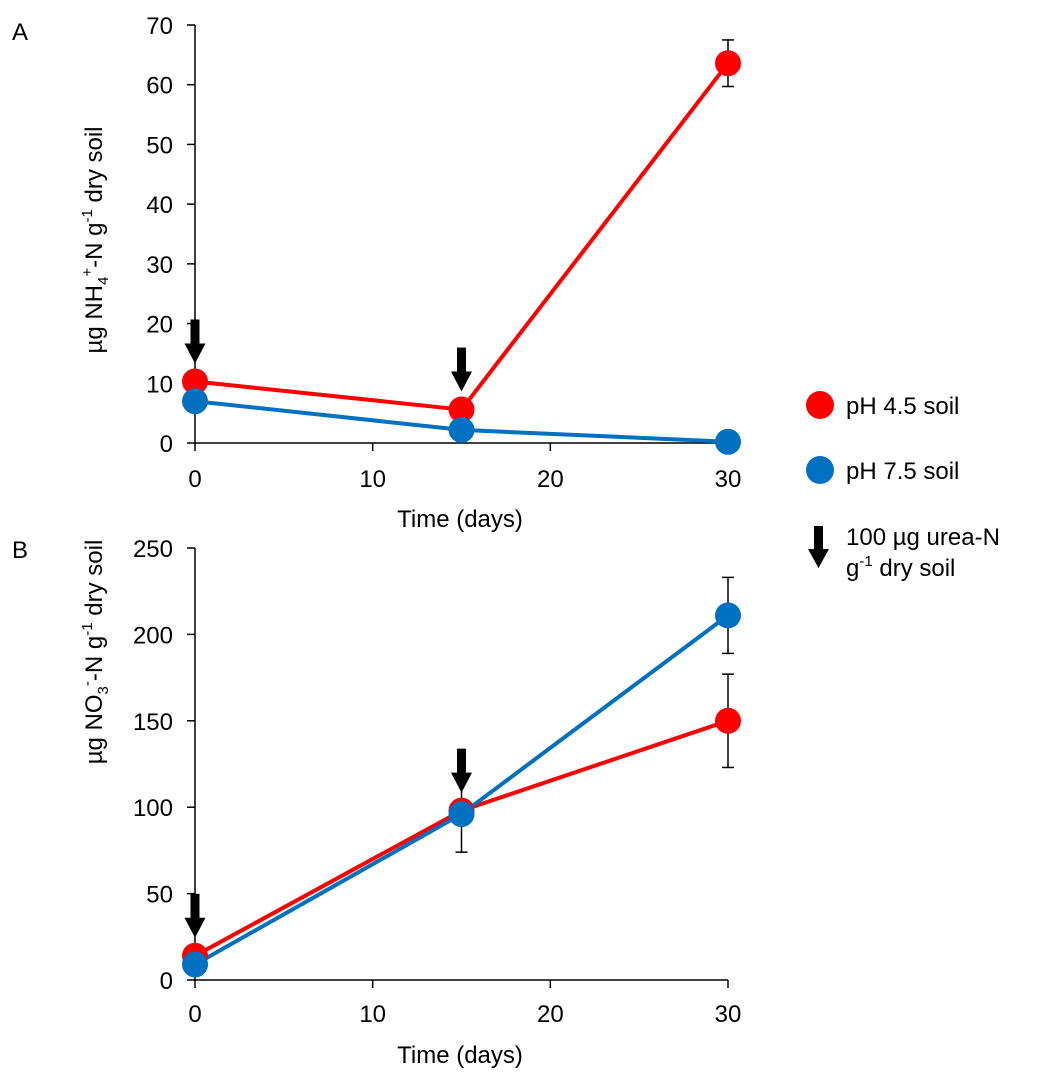  I want to click on panel-a-y-axis-title: µg NH4+-N g-1 dry soil, so click(95, 240).